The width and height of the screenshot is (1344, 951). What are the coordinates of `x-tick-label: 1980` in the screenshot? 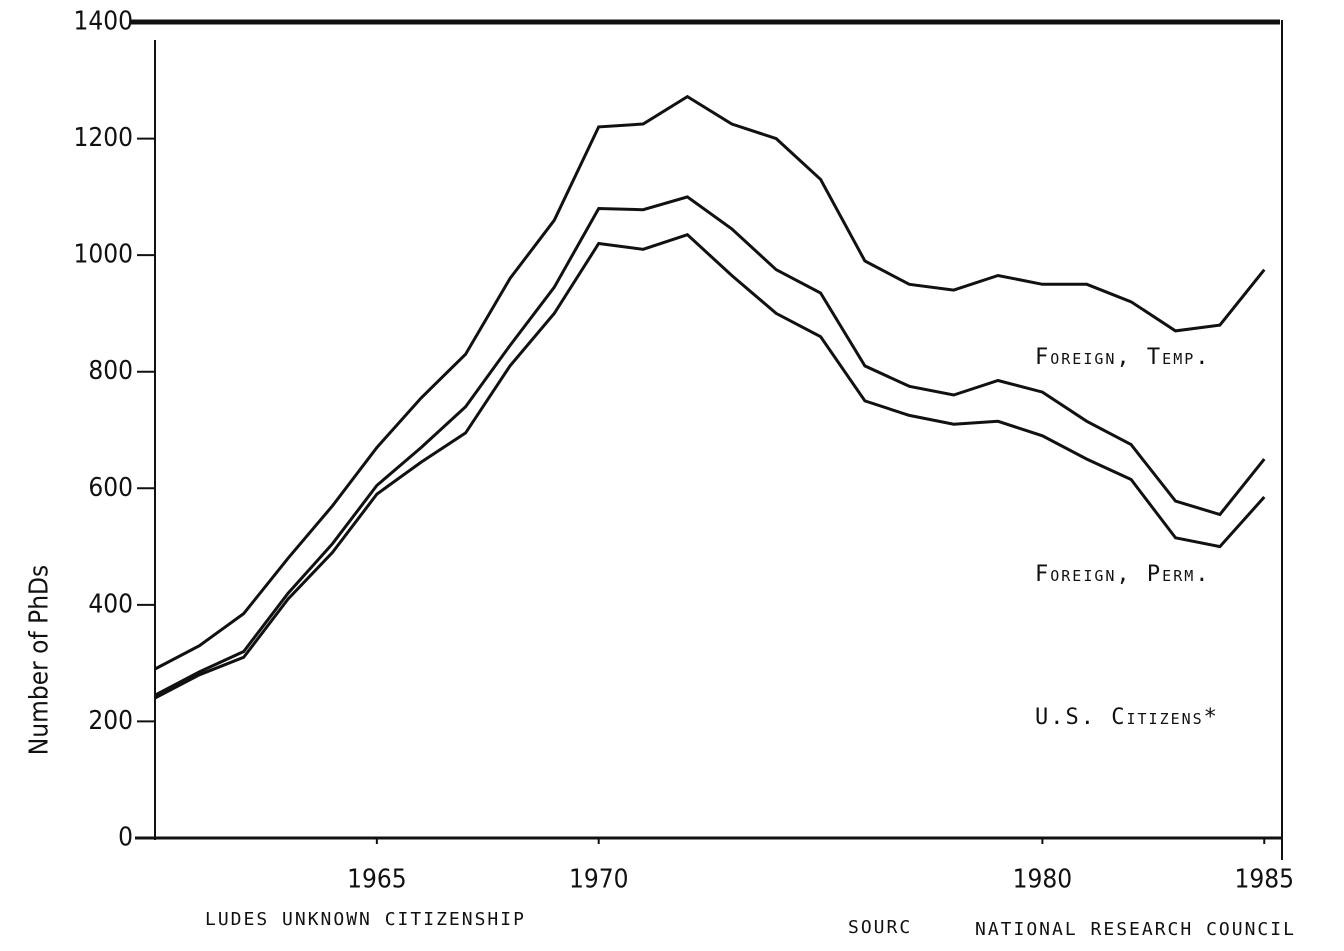 It's located at (1043, 880).